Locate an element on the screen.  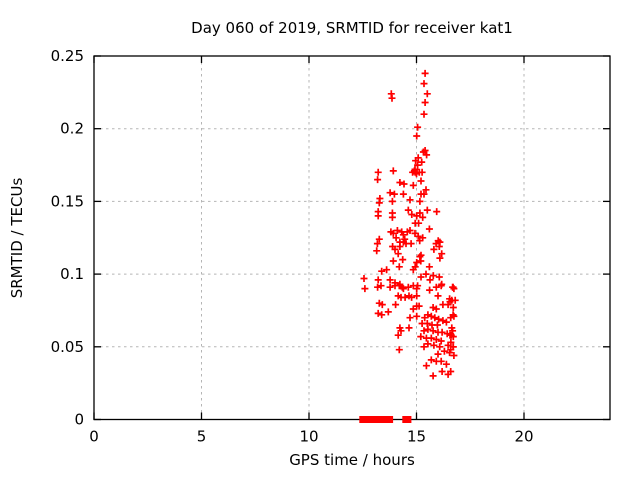
y-tick-label: 0.05 is located at coordinates (67, 347).